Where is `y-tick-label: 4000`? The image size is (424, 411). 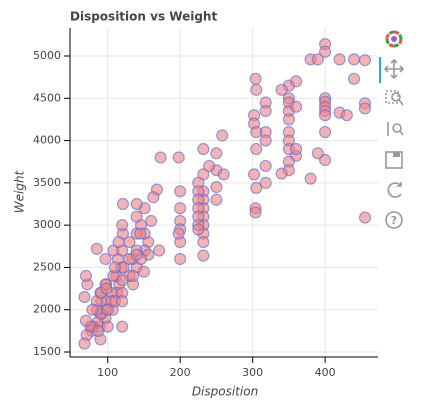
y-tick-label: 4000 is located at coordinates (47, 140).